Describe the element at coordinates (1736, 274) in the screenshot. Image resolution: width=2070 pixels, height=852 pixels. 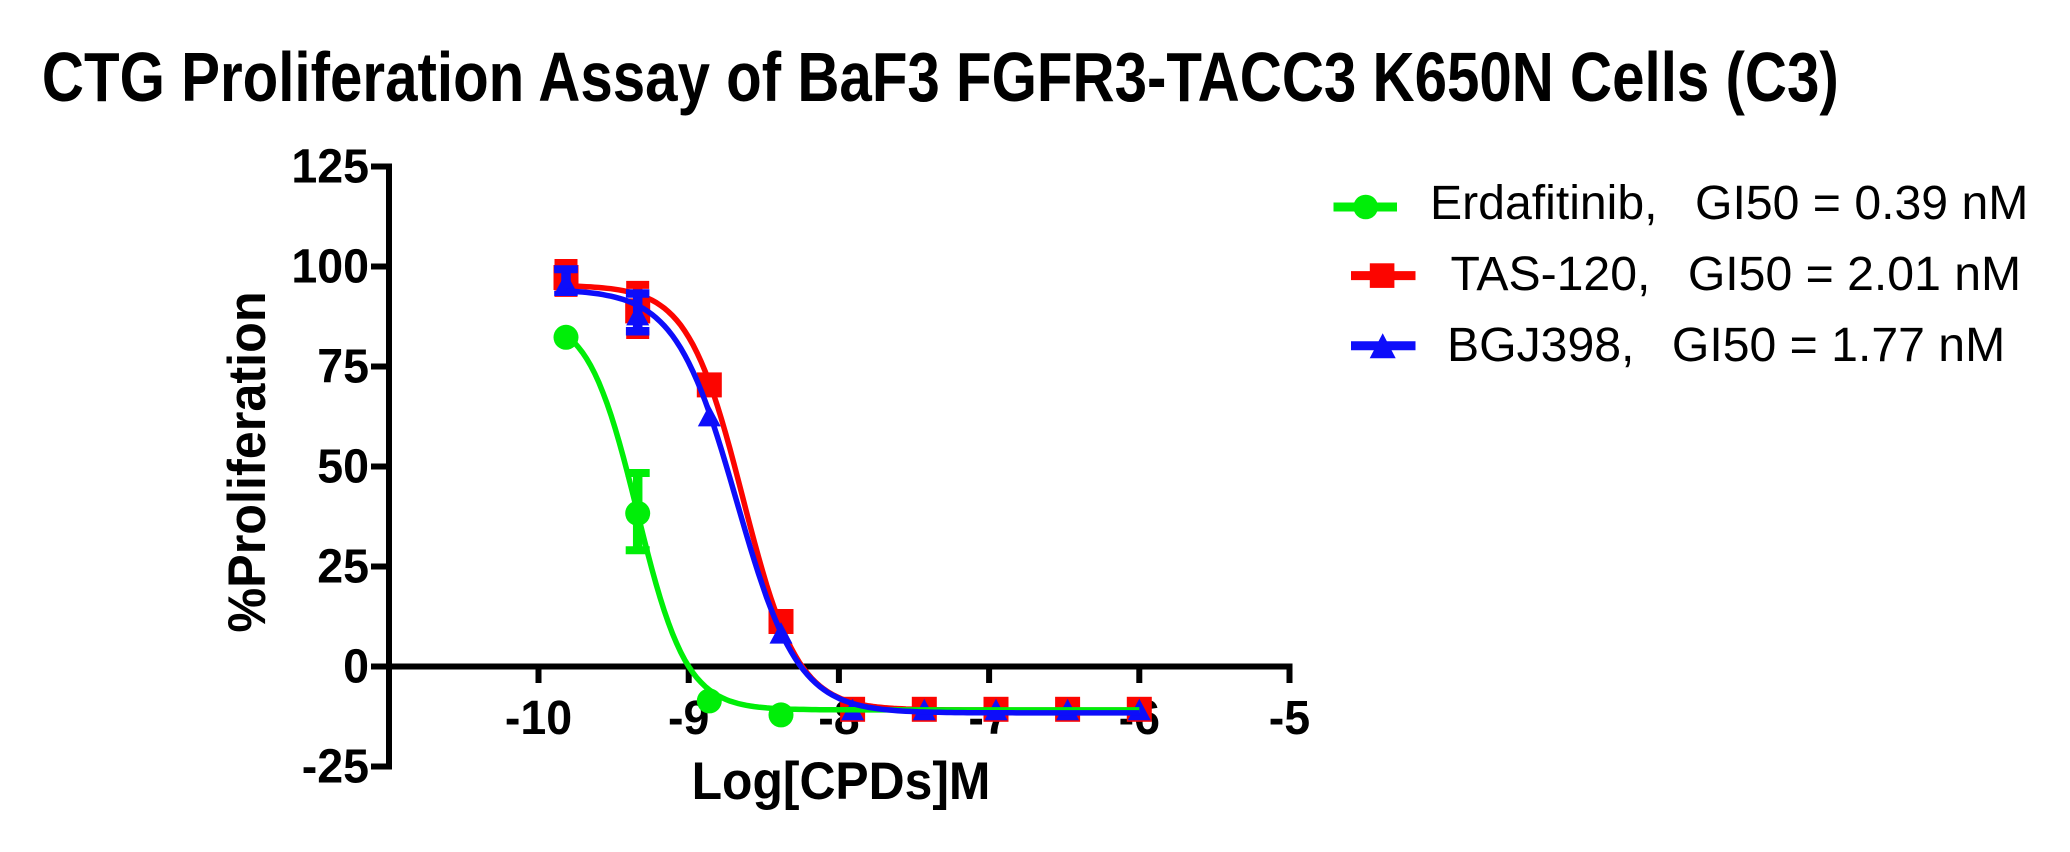
I see `svg-text: TAS-120, GI50 = 2.01 nM` at that location.